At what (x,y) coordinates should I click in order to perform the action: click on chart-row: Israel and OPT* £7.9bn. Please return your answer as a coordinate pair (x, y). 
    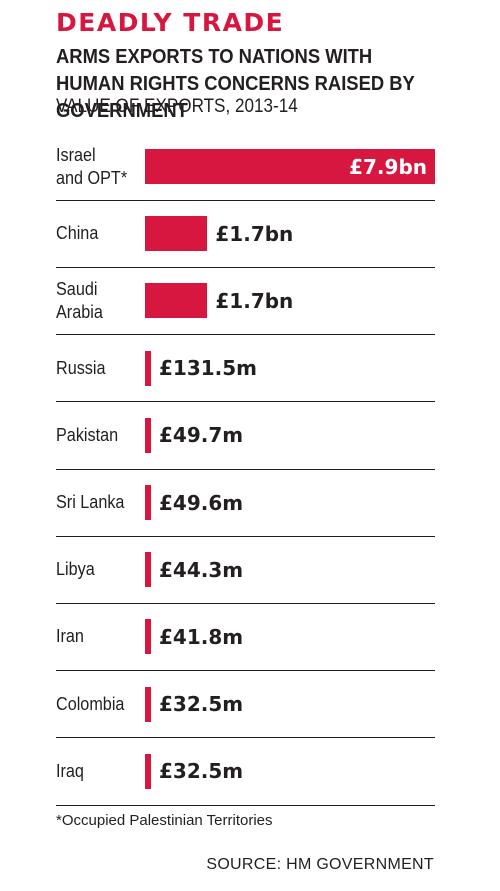
    Looking at the image, I should click on (250, 166).